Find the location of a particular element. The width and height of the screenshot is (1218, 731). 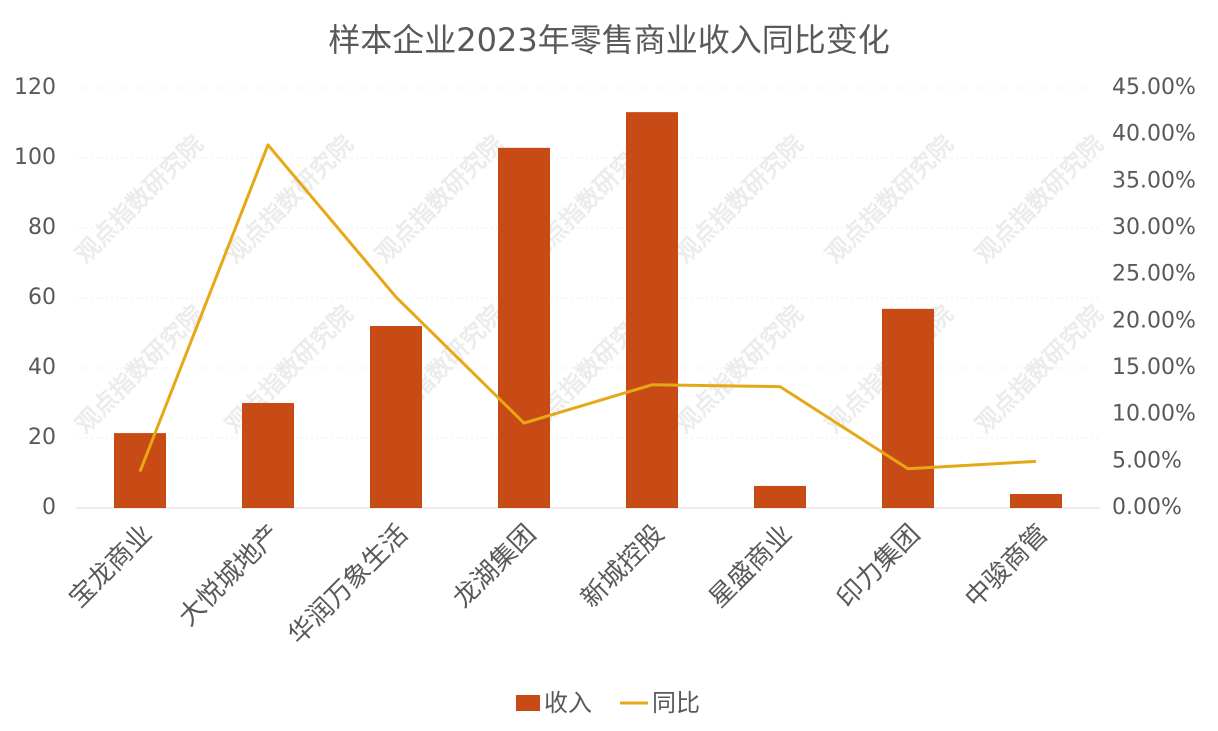

y2-tick-label: 40.00% is located at coordinates (1154, 134).